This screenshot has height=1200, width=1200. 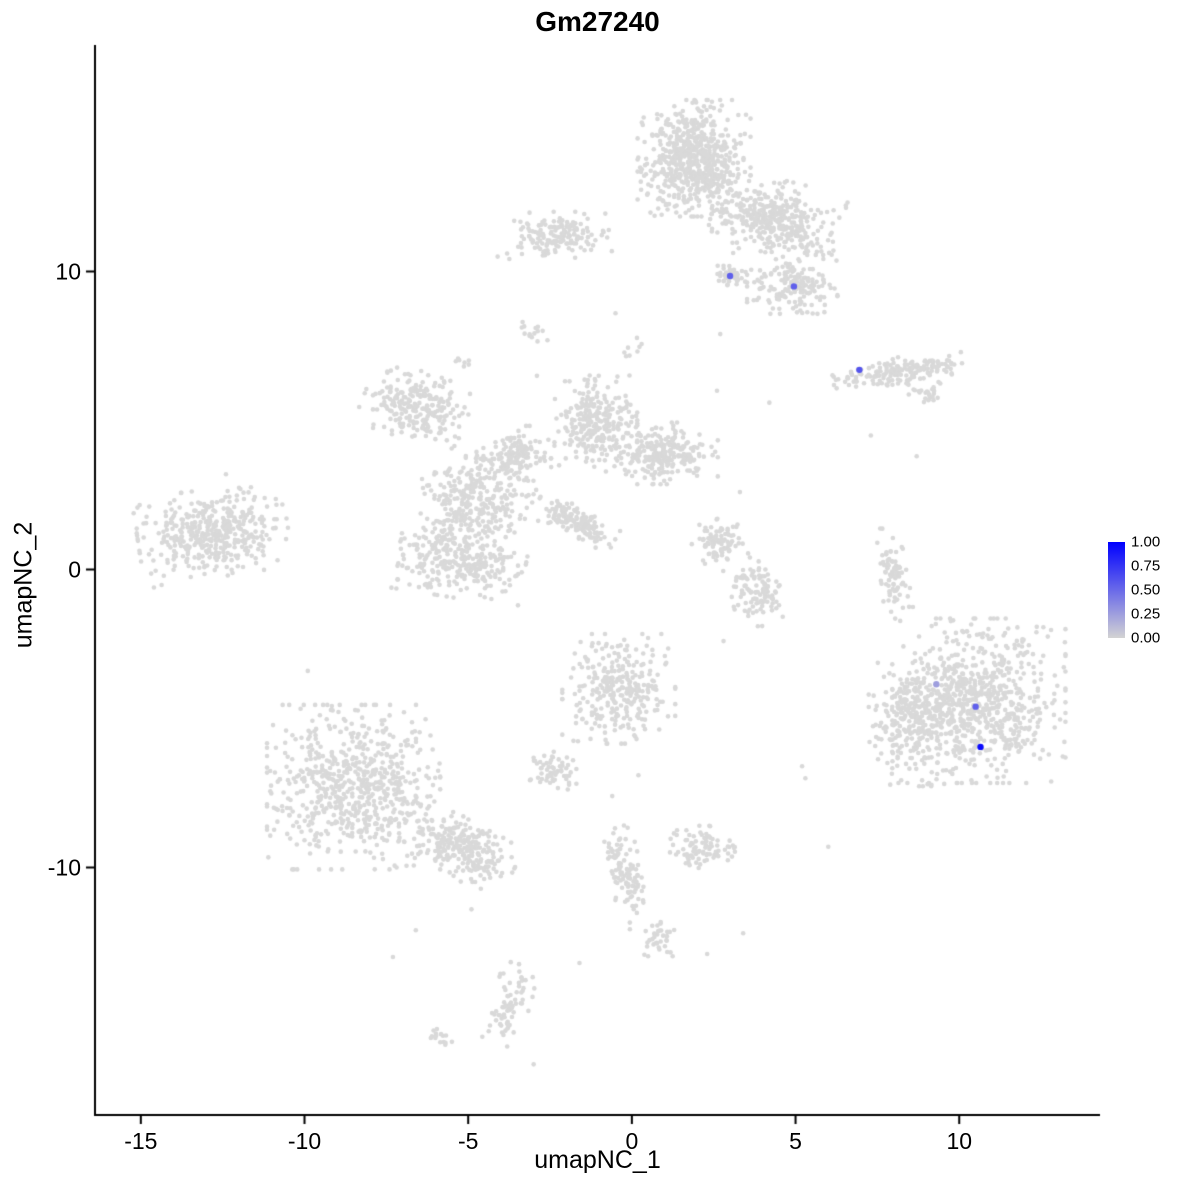 I want to click on x-tick-label: -15, so click(x=141, y=1141).